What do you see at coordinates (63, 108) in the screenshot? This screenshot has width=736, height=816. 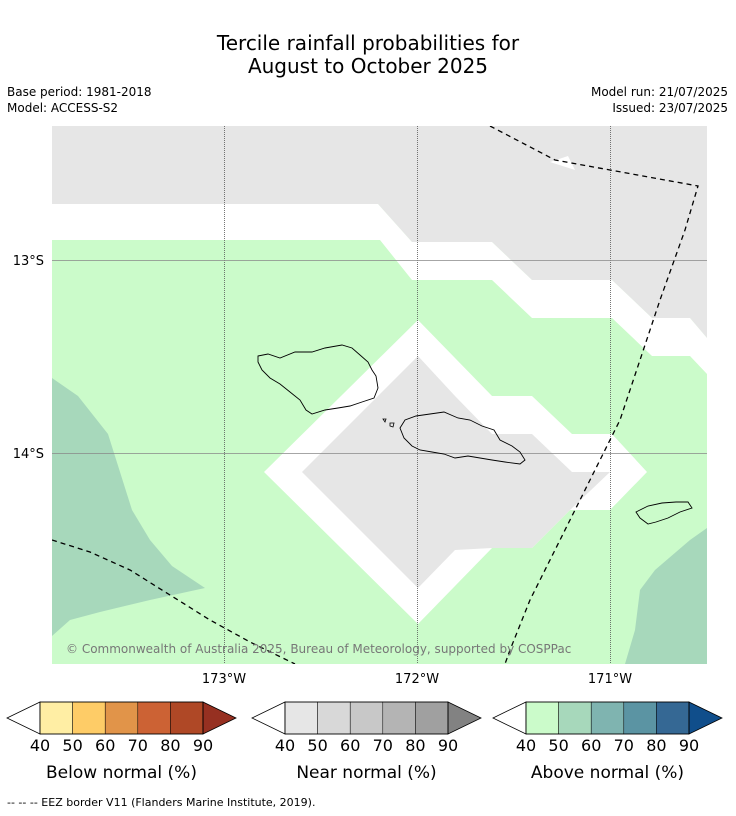 I see `model-name: Model: ACCESS-S2` at bounding box center [63, 108].